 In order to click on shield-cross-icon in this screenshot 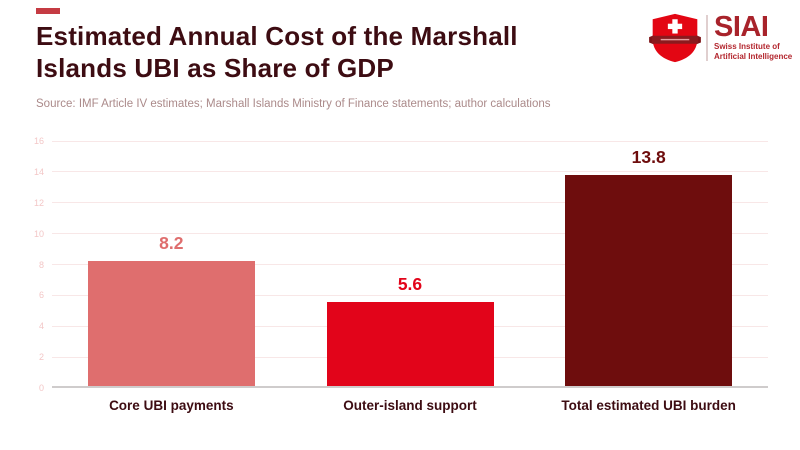, I will do `click(675, 38)`.